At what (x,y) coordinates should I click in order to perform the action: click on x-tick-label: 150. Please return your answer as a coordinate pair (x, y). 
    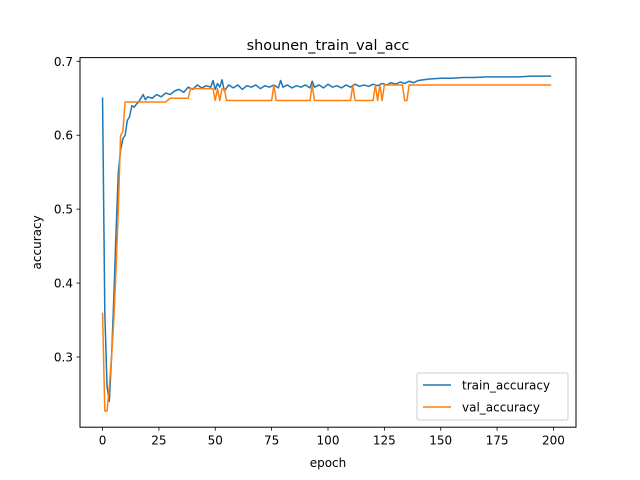
    Looking at the image, I should click on (440, 441).